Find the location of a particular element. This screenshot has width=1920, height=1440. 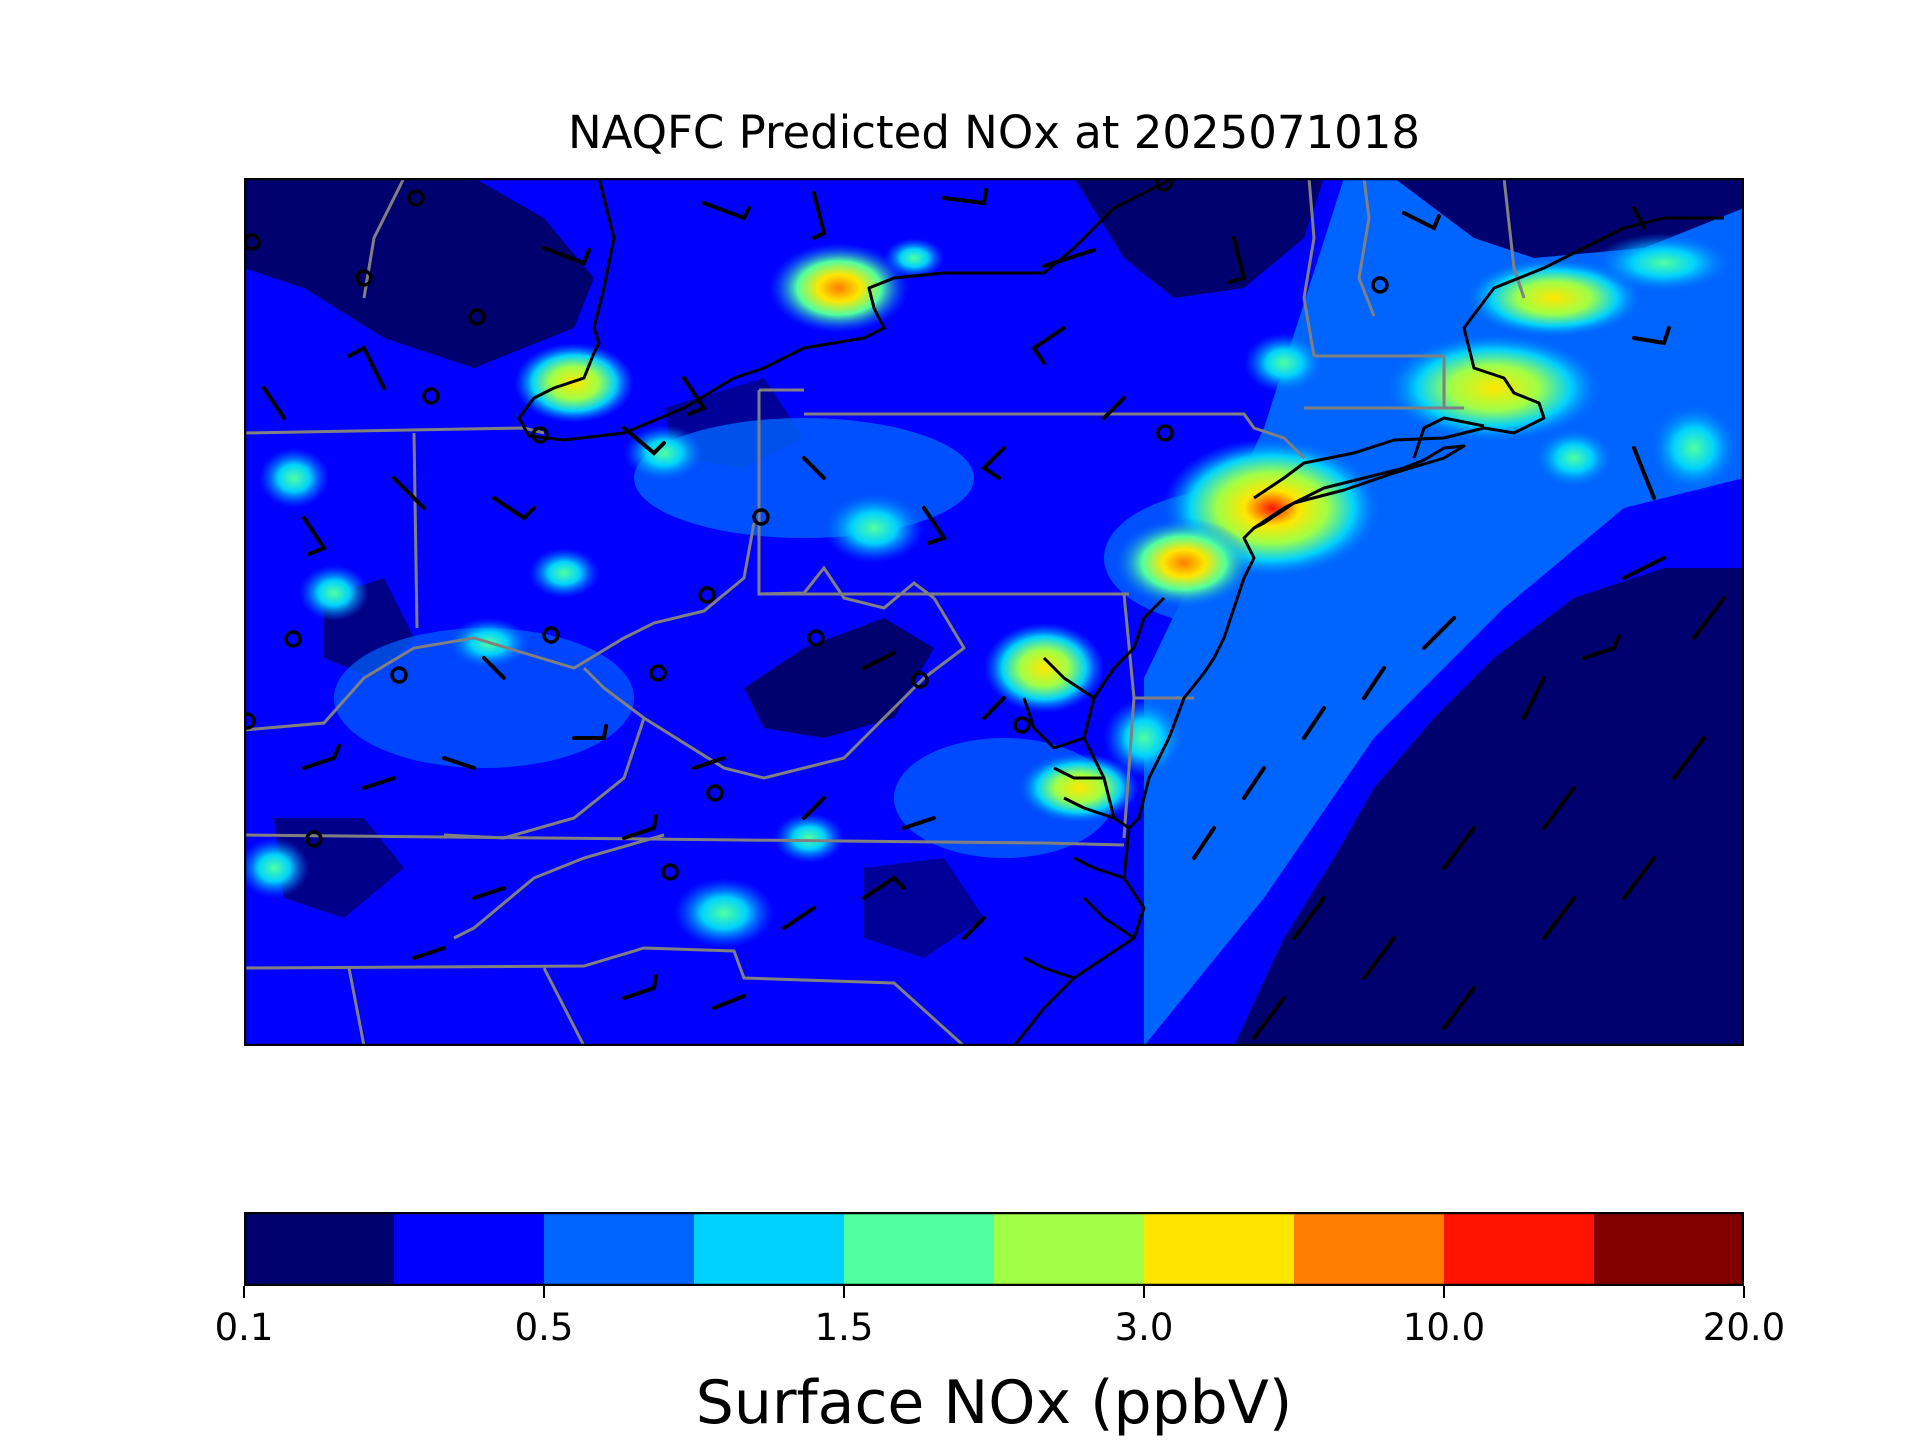

colorbar-tick-label: 0.1 is located at coordinates (244, 1327).